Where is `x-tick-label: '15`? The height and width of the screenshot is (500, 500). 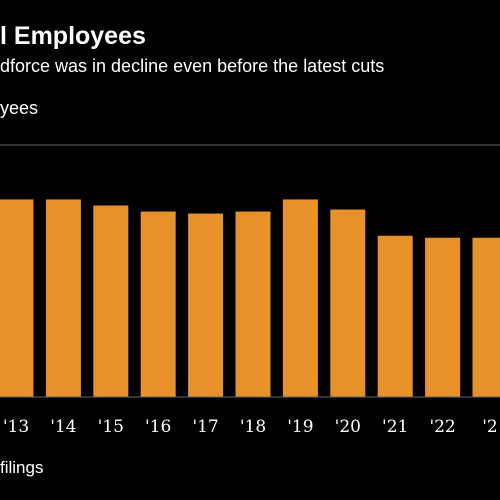
x-tick-label: '15 is located at coordinates (111, 427).